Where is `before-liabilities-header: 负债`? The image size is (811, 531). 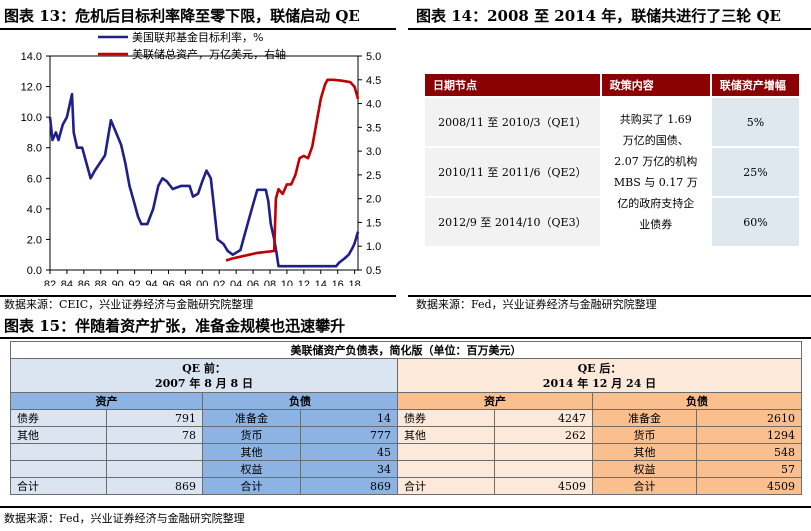
before-liabilities-header: 负债 is located at coordinates (300, 401).